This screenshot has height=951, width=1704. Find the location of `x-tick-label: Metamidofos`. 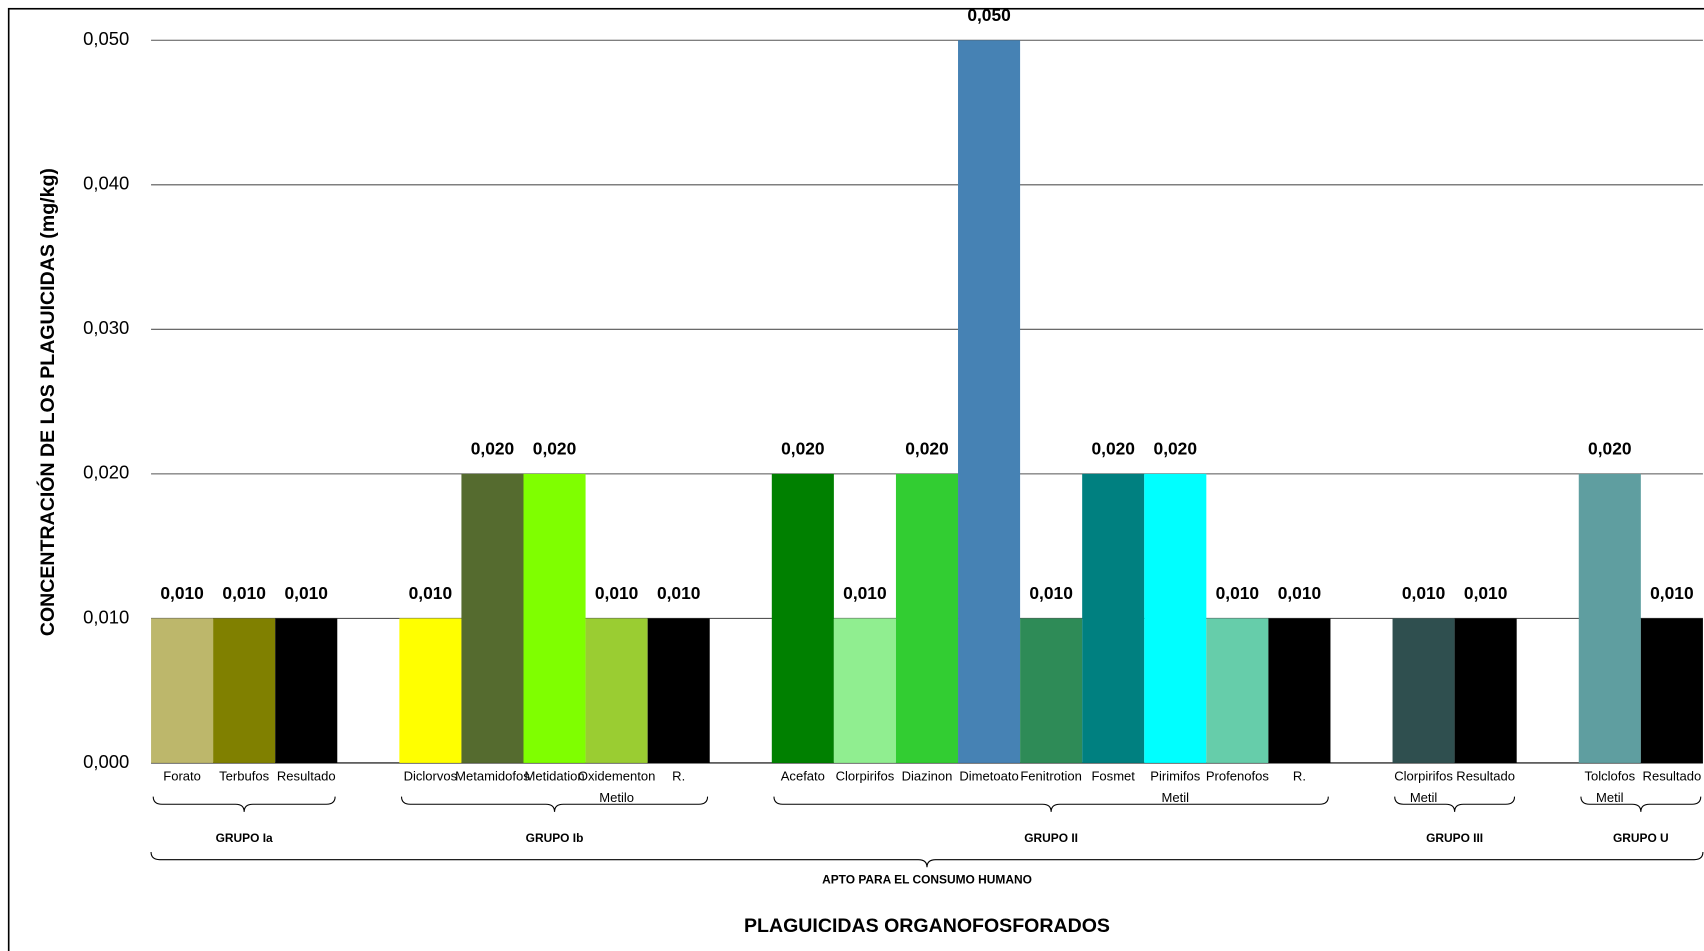

x-tick-label: Metamidofos is located at coordinates (492, 776).